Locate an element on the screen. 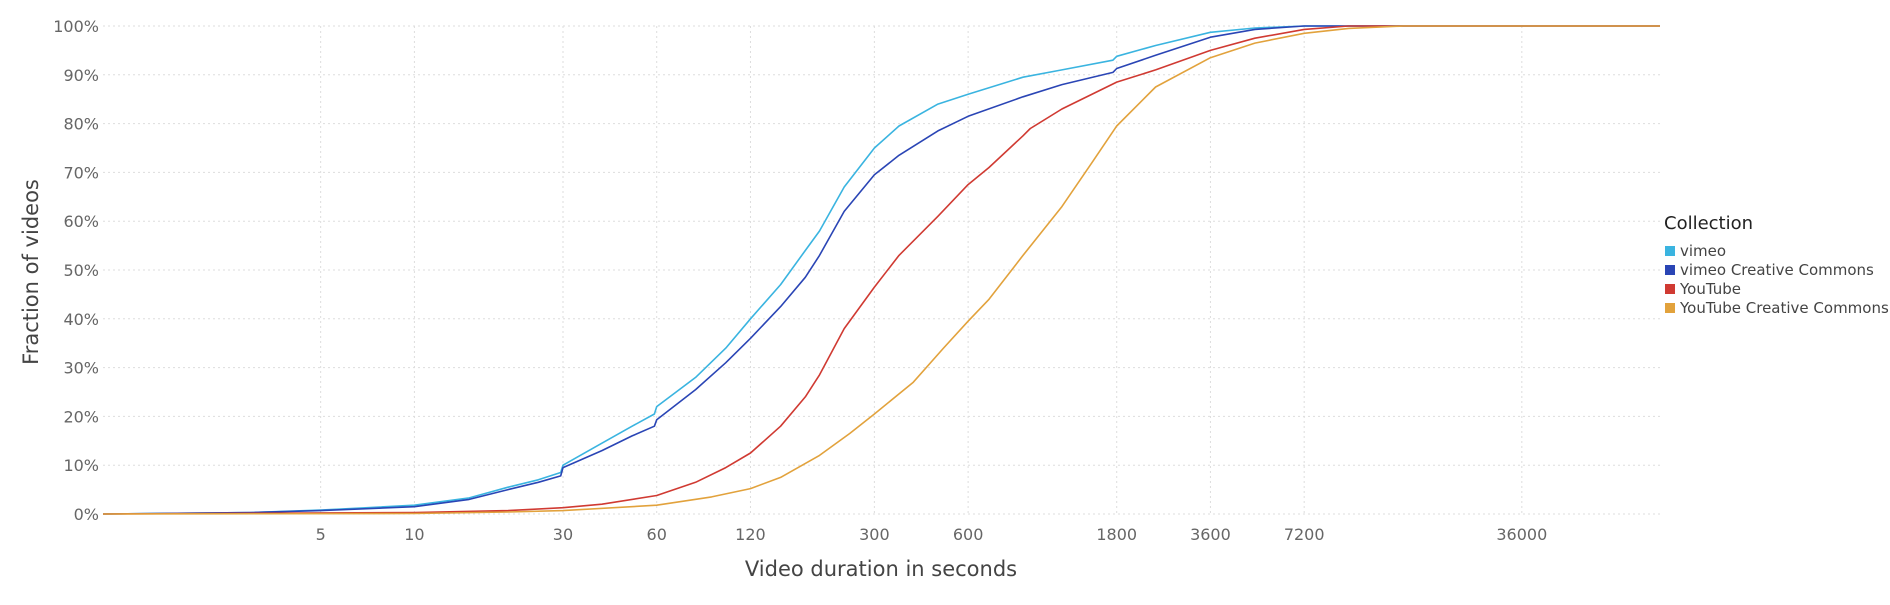 This screenshot has width=1890, height=605. legend-label: vimeo is located at coordinates (1703, 251).